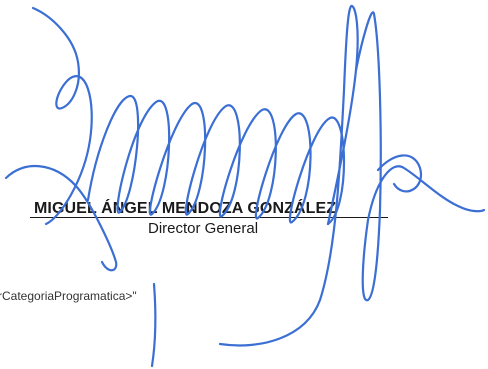 The image size is (488, 369). What do you see at coordinates (185, 208) in the screenshot?
I see `signer-name: MIGUEL ÁNGEL MENDOZA GONZÁLEZ` at bounding box center [185, 208].